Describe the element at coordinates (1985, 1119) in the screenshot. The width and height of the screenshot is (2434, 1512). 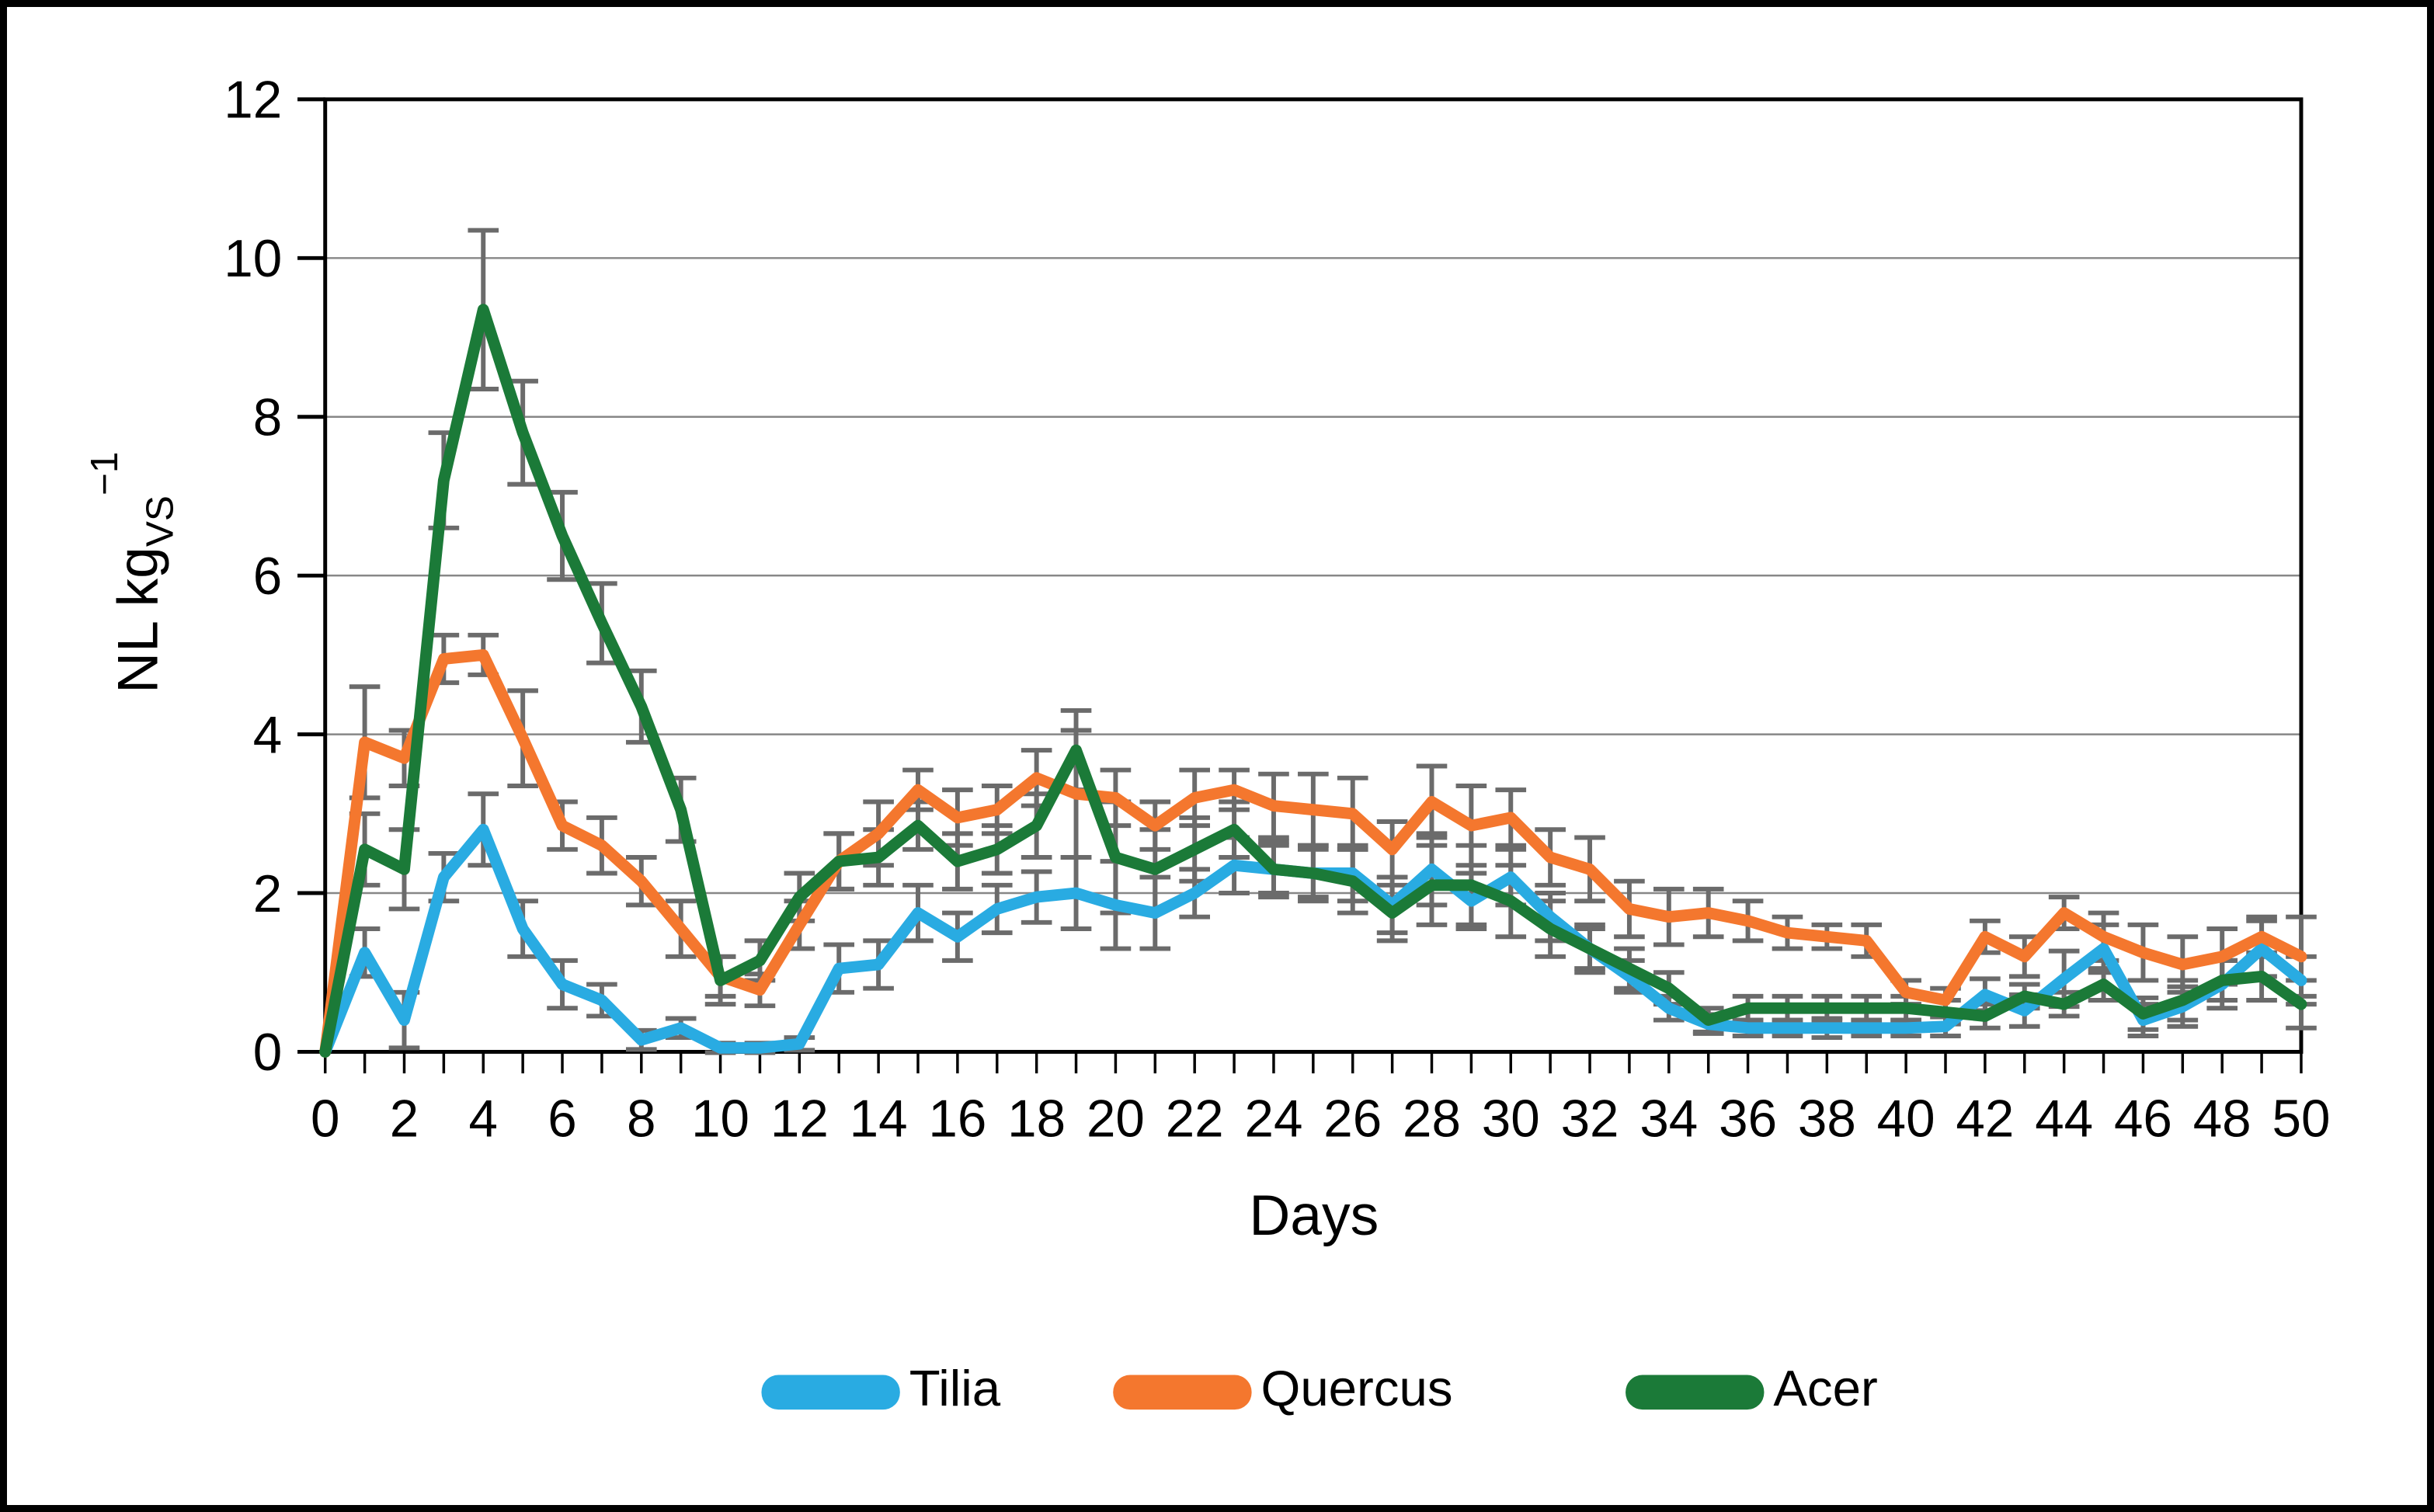
I see `x-tick-label: 42` at that location.